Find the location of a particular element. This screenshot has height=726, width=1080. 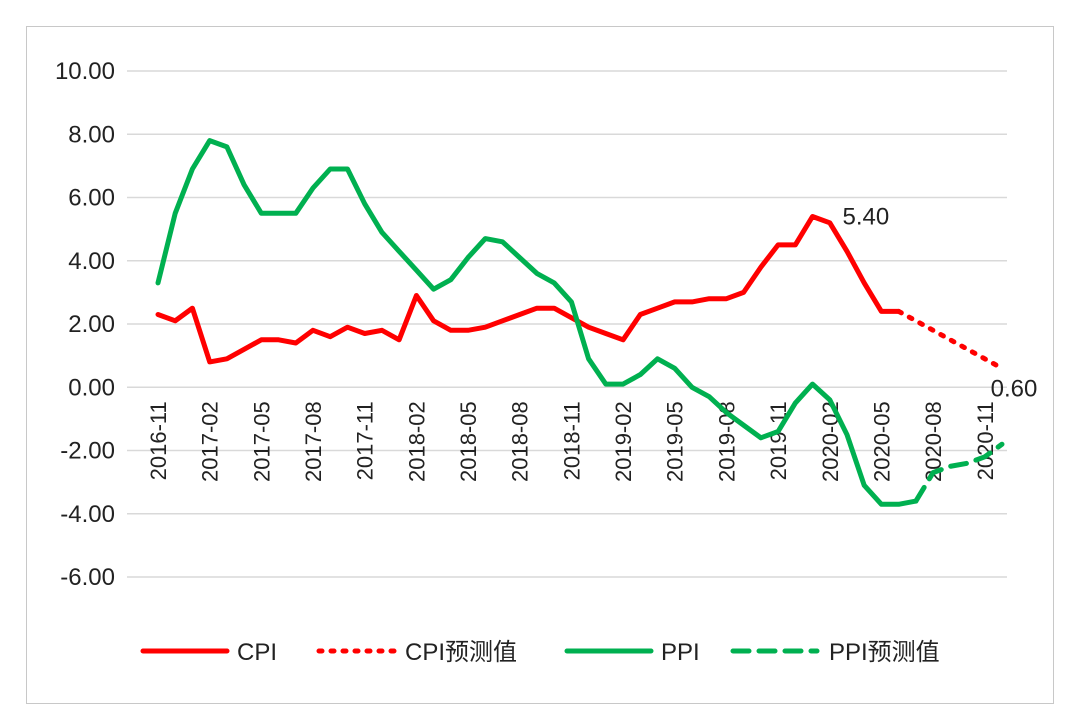

y-tick-label: 6.00 is located at coordinates (91, 198).